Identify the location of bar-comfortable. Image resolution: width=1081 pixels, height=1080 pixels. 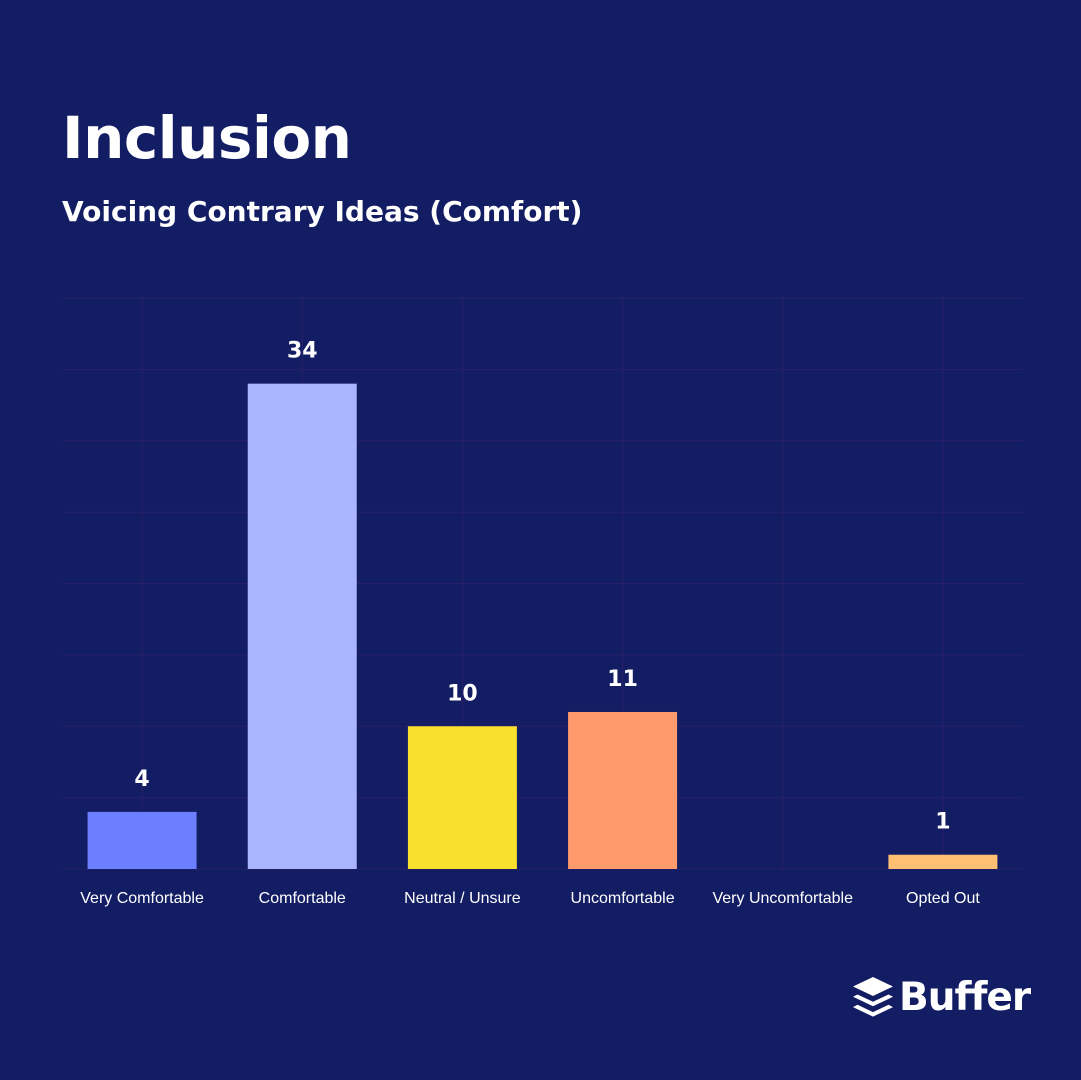
(302, 626).